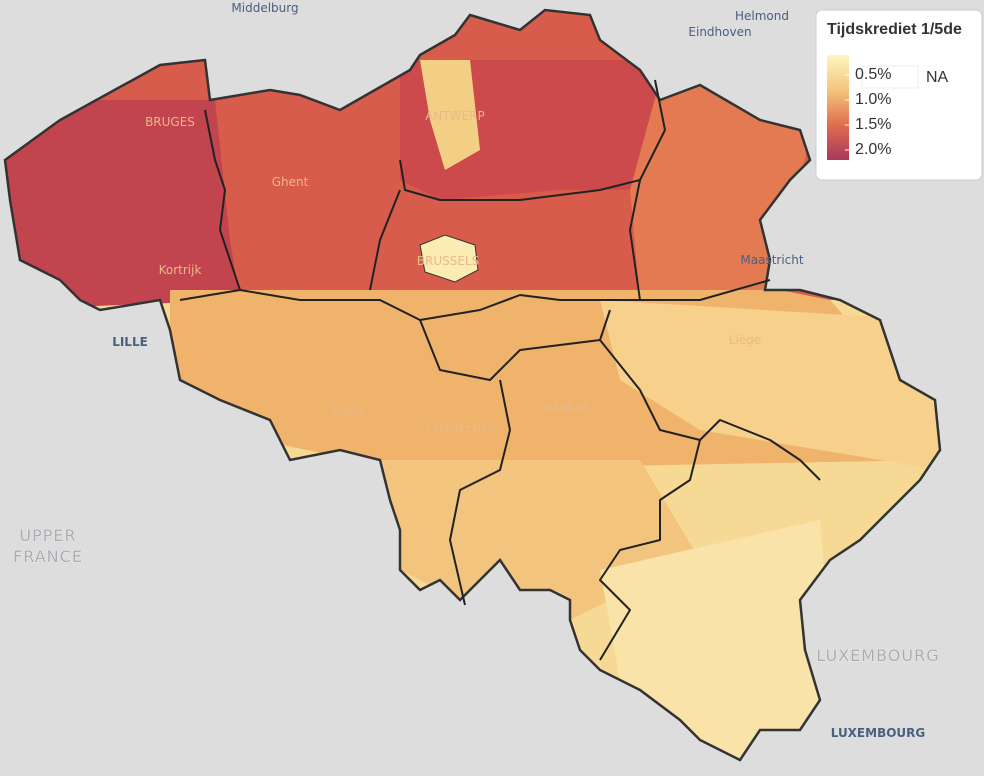 The height and width of the screenshot is (776, 984). Describe the element at coordinates (873, 99) in the screenshot. I see `legend-tick-label: 1.0%` at that location.